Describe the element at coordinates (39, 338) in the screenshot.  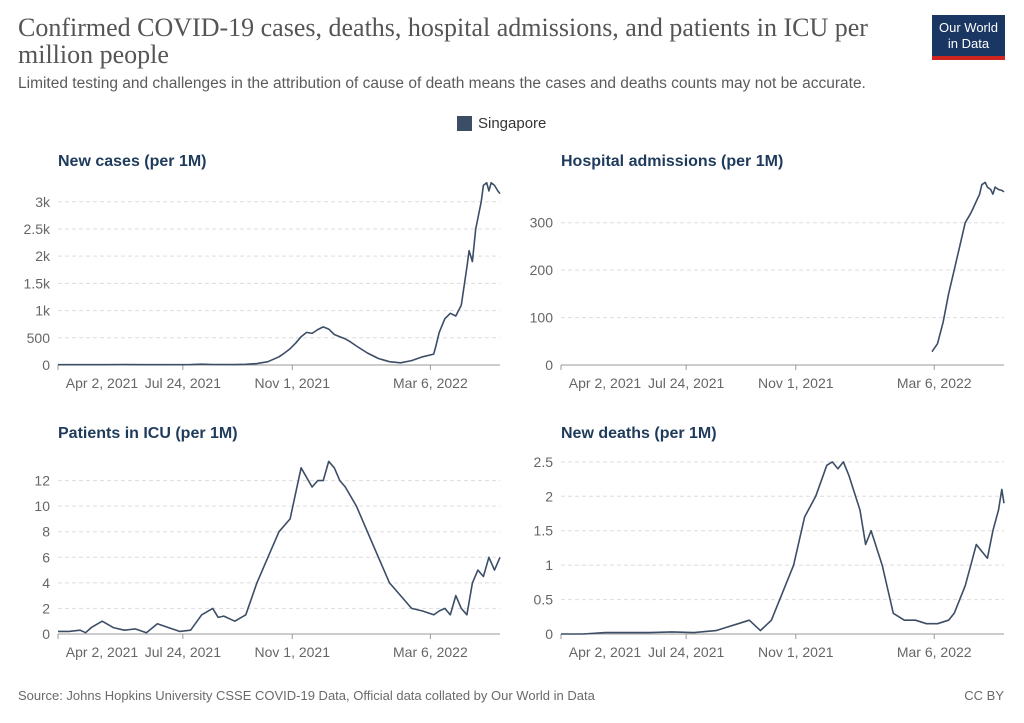
I see `y-tick-label: 500` at that location.